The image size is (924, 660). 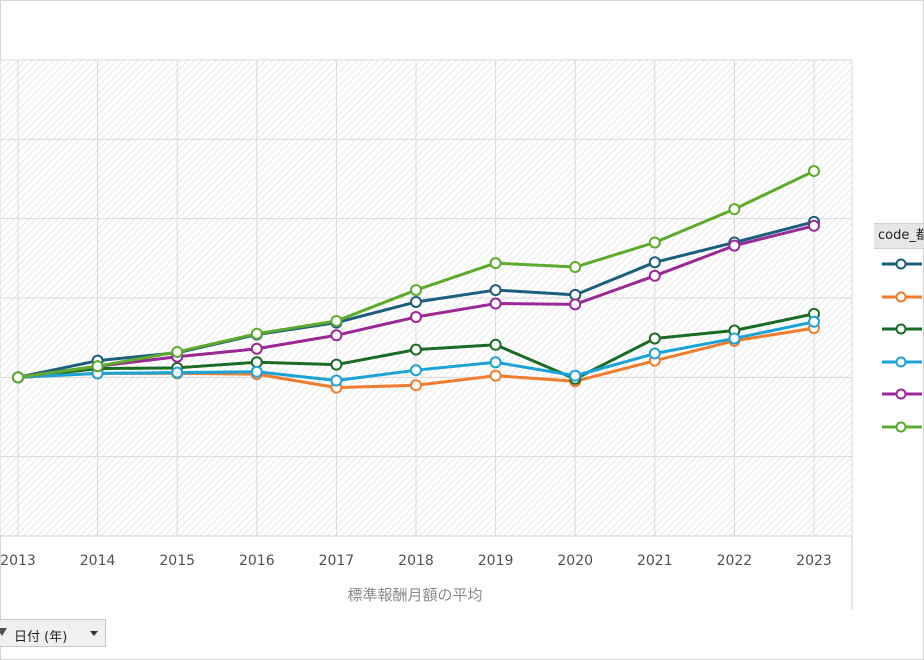 What do you see at coordinates (735, 561) in the screenshot?
I see `x-tick-label: 2022` at bounding box center [735, 561].